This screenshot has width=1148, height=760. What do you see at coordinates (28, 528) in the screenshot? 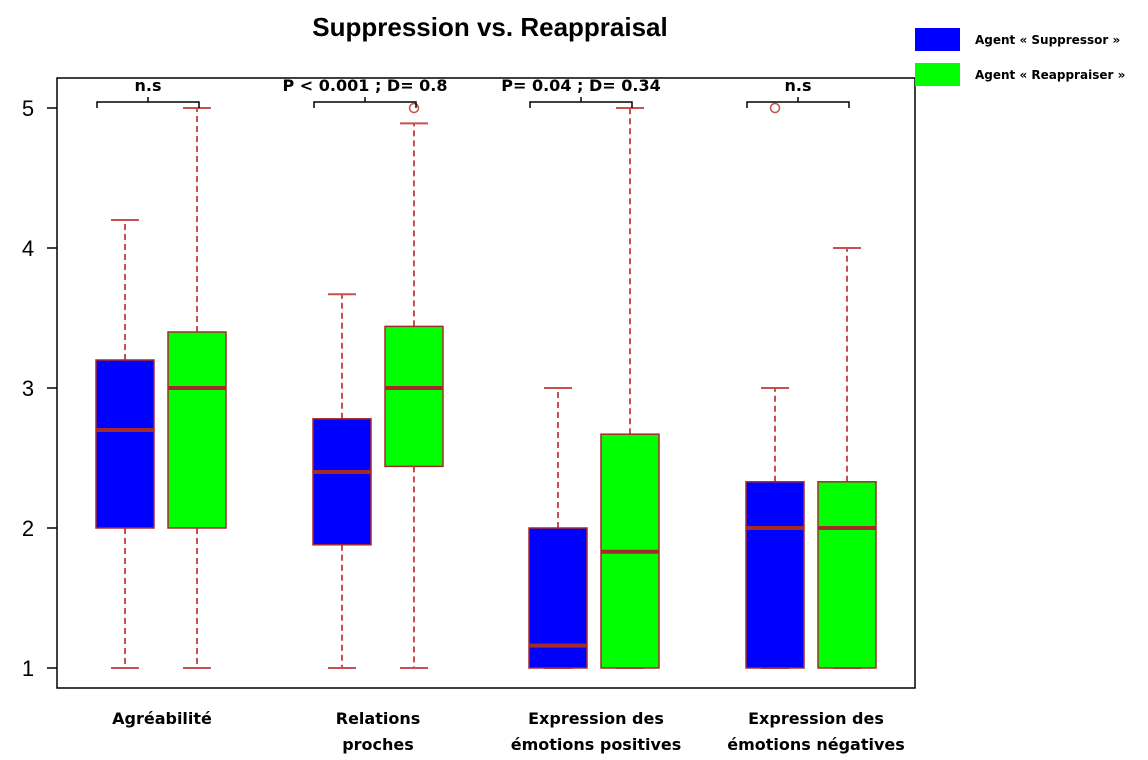
I see `y-tick-label: 2` at bounding box center [28, 528].